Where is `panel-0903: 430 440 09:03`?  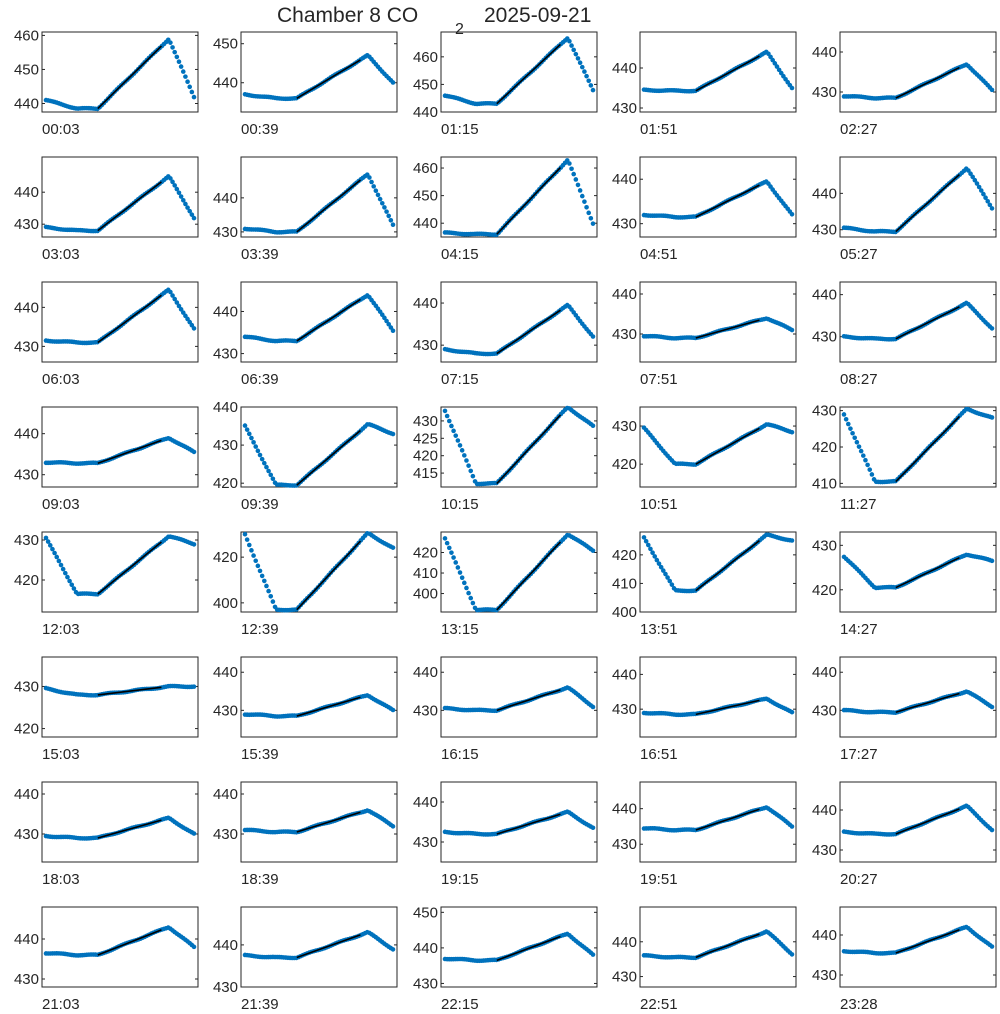
panel-0903: 430 440 09:03 is located at coordinates (106, 459).